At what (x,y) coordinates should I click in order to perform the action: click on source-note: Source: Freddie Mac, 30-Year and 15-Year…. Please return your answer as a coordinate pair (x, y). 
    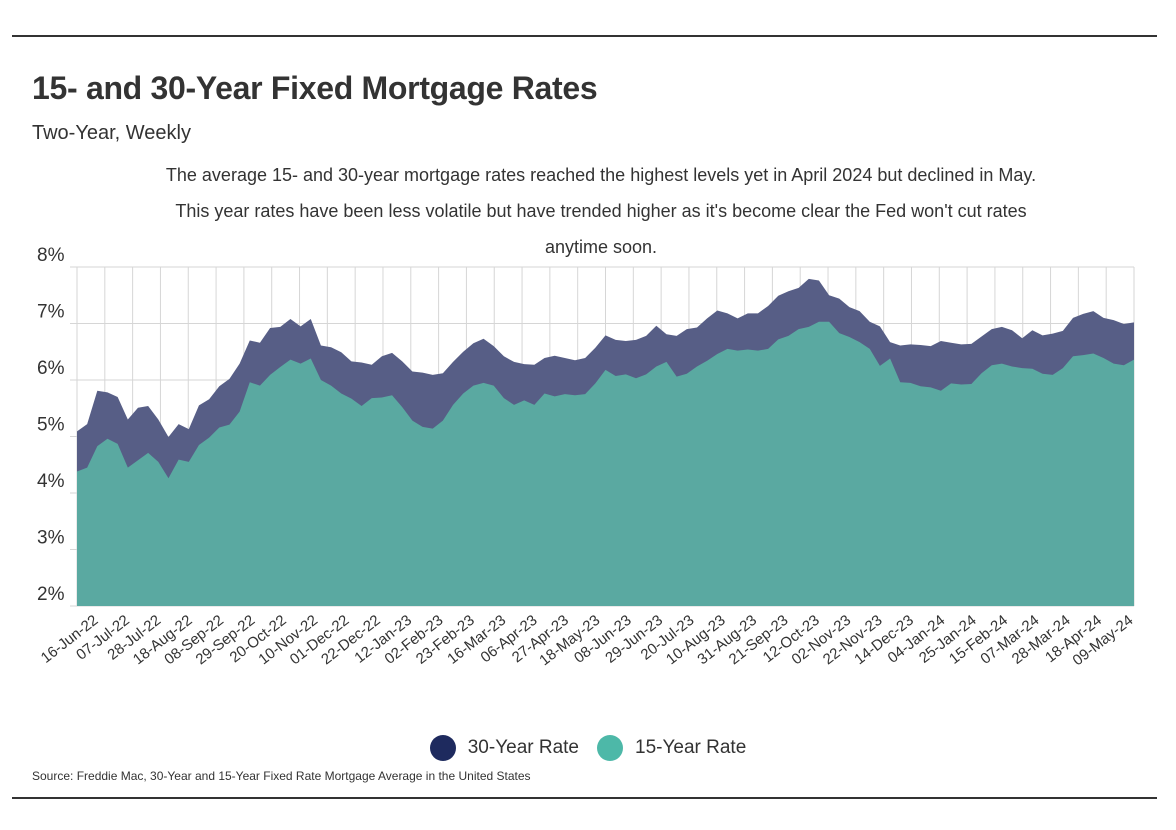
    Looking at the image, I should click on (281, 776).